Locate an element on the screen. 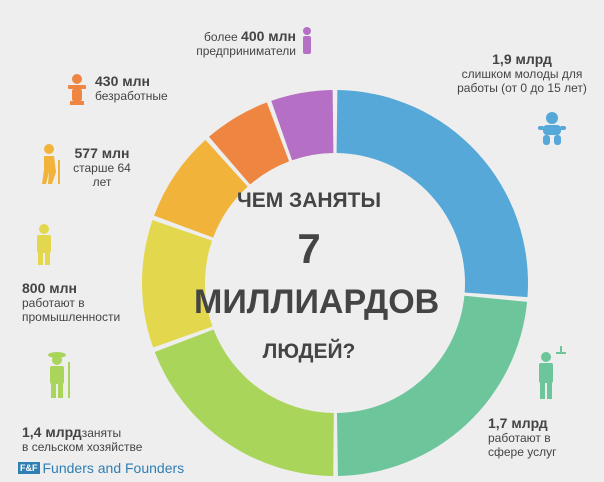 This screenshot has height=482, width=604. footer-brand: F&F Funders and Founders is located at coordinates (101, 468).